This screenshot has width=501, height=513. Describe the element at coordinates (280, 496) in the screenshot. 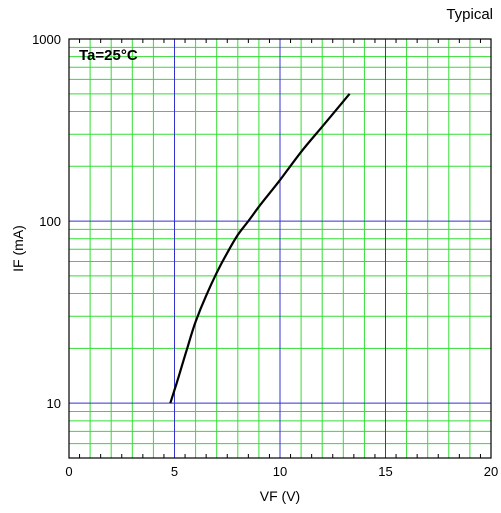

I see `x-axis-label: VF (V)` at that location.